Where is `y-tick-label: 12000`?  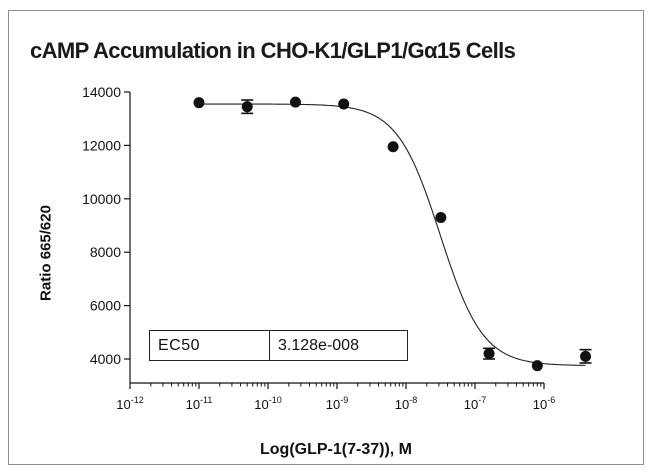 y-tick-label: 12000 is located at coordinates (101, 145).